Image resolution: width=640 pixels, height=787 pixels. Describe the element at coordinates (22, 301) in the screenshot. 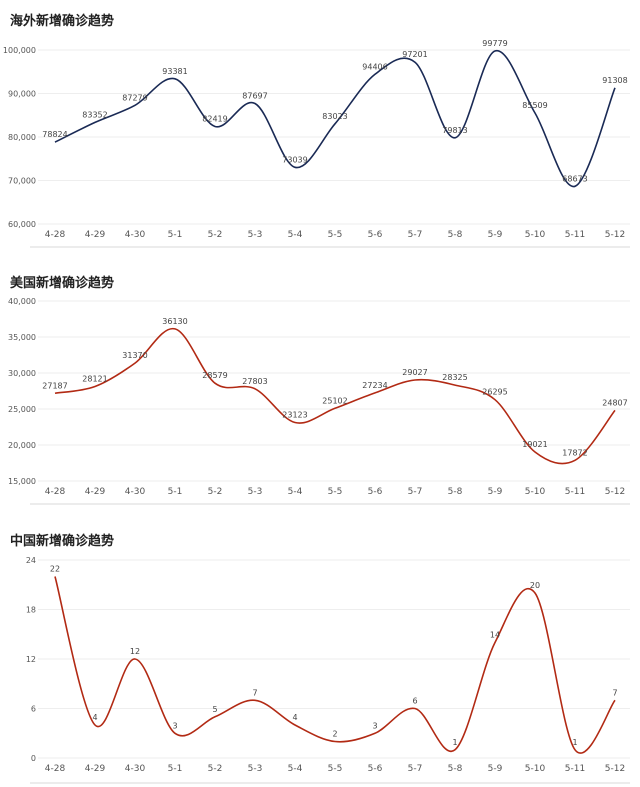

I see `y-tick-label: 40,000` at that location.